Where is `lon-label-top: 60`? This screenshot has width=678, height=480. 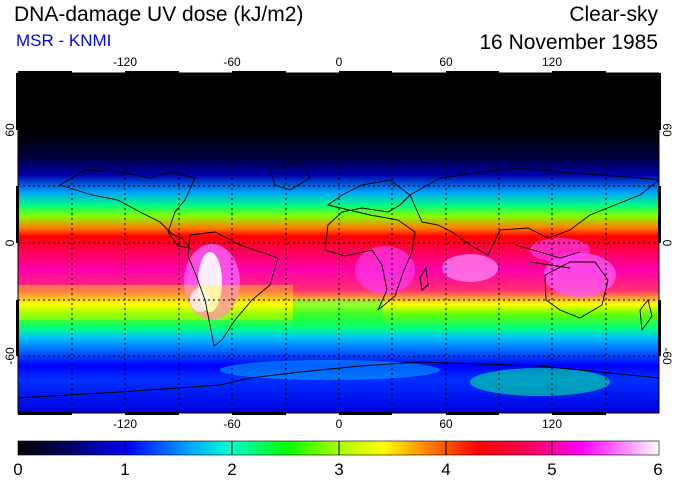
lon-label-top: 60 is located at coordinates (446, 62).